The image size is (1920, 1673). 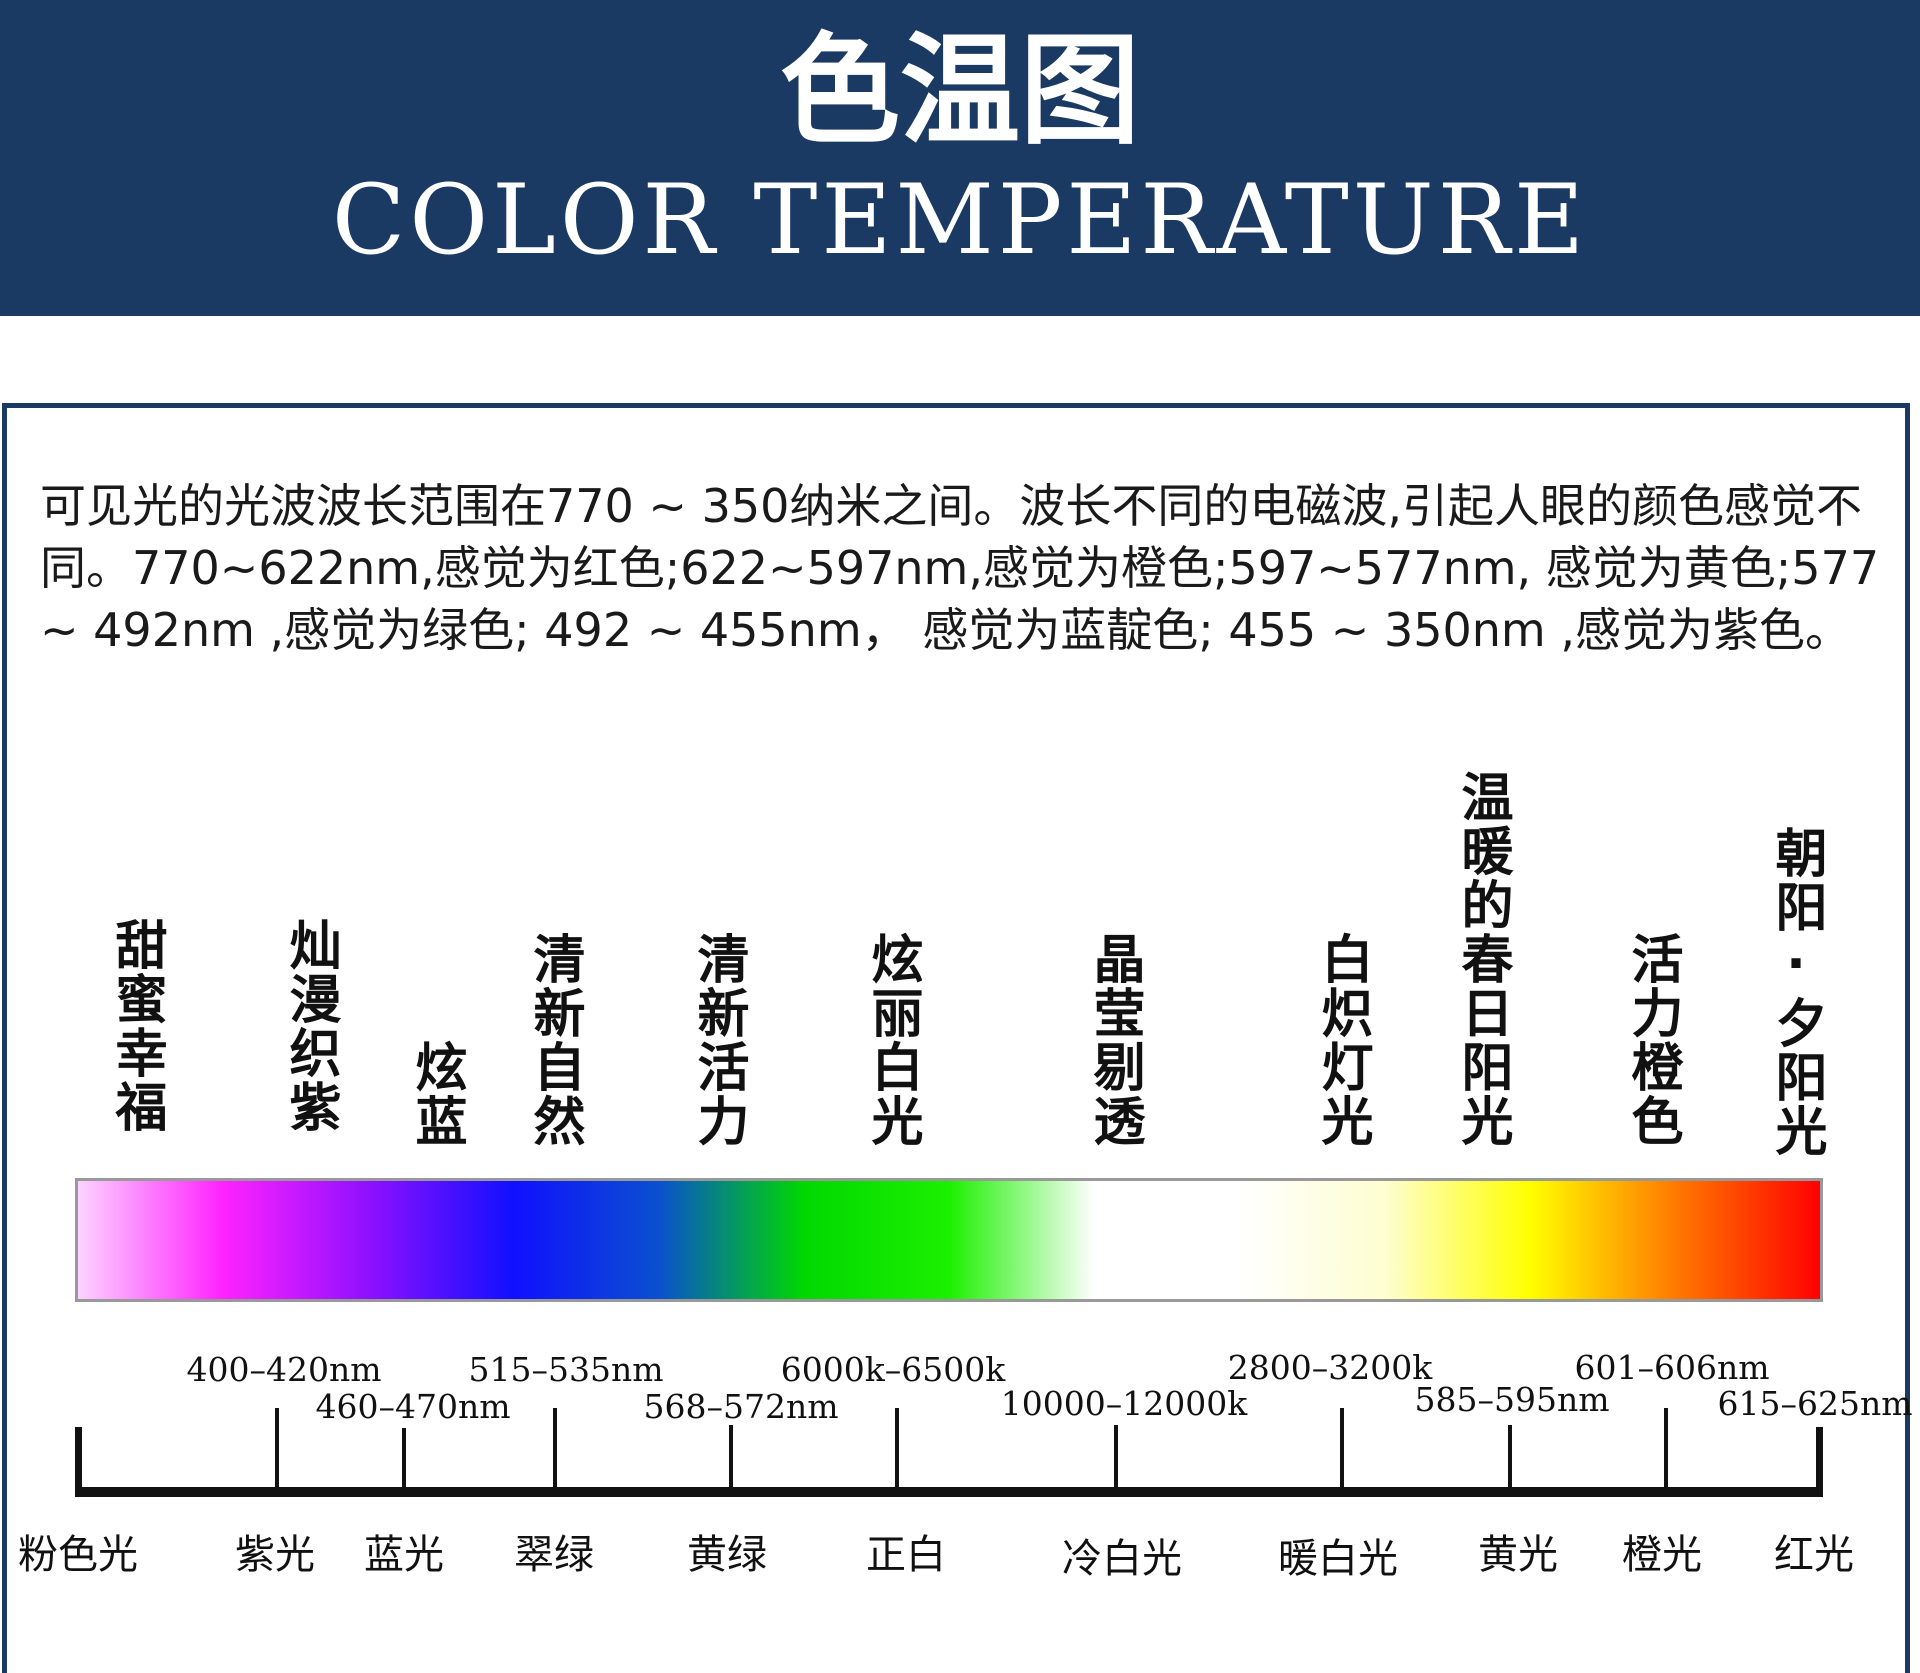 I want to click on mood-label-fresh-nature: 清新自然, so click(x=554, y=1040).